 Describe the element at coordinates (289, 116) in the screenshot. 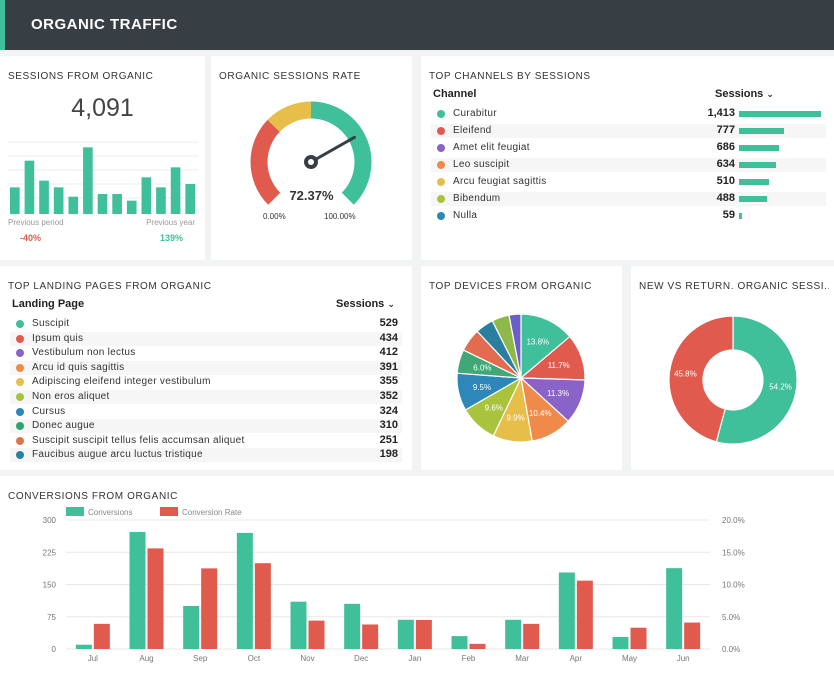

I see `gauge-mid-arc` at that location.